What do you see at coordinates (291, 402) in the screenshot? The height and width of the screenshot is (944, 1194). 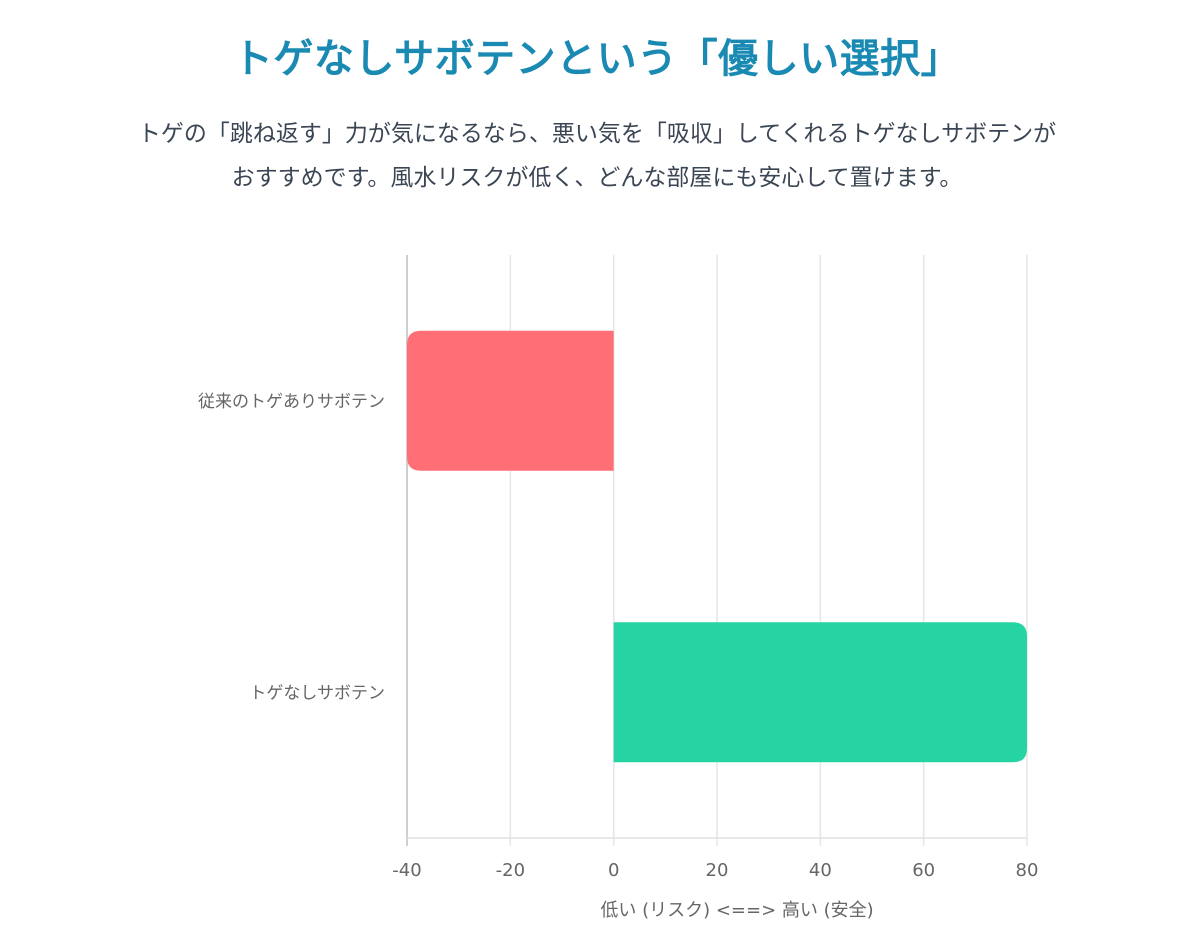 I see `y-category-label: 従来のトゲありサボテン` at bounding box center [291, 402].